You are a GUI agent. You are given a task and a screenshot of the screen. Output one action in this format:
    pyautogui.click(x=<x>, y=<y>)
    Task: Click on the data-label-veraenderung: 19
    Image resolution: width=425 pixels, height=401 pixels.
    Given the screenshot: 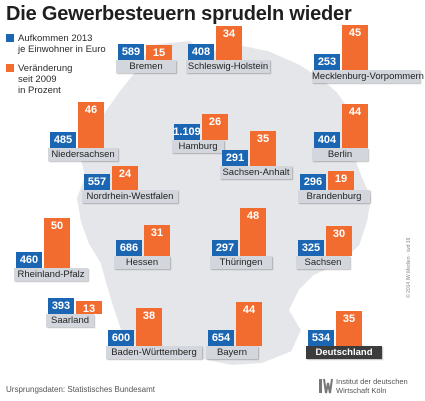 What is the action you would take?
    pyautogui.click(x=341, y=179)
    